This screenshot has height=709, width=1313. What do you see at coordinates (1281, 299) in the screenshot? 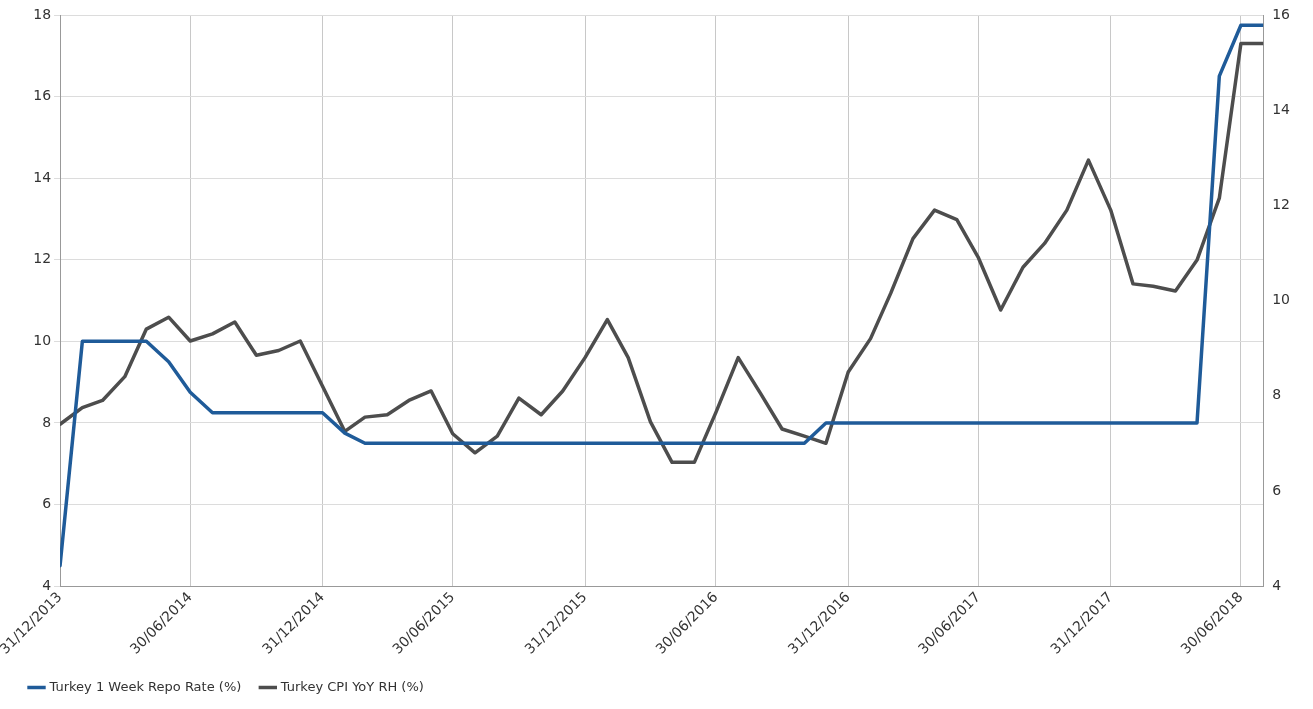
I see `y2-tick-label: 10` at bounding box center [1281, 299].